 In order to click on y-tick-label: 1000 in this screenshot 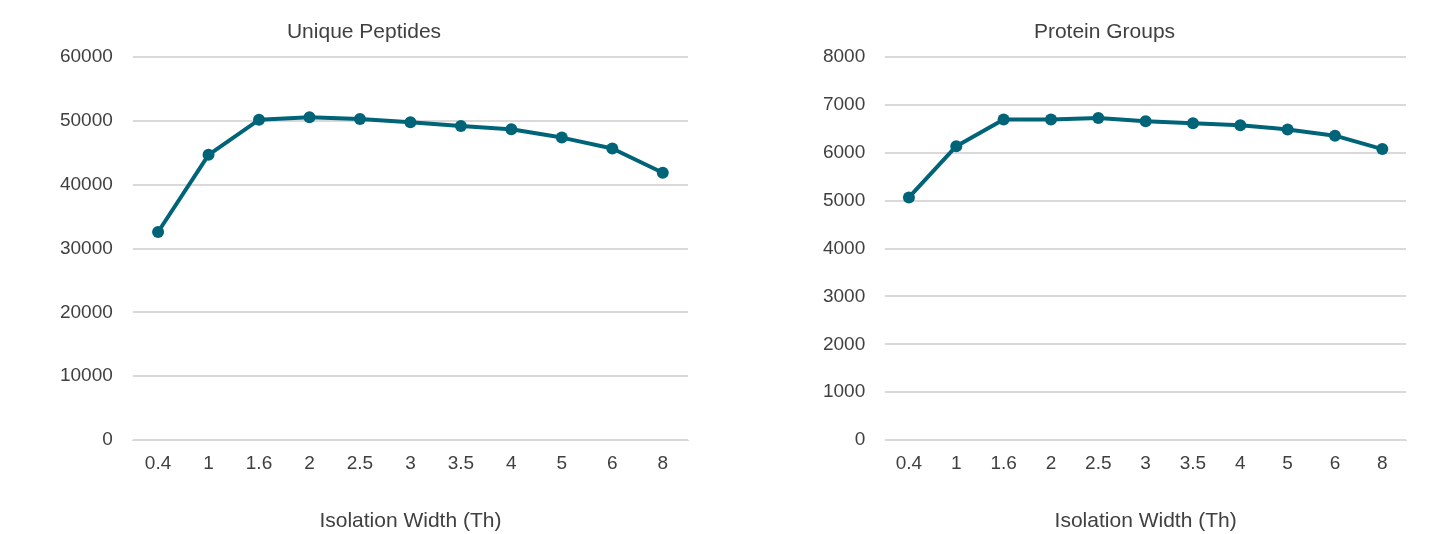, I will do `click(844, 391)`.